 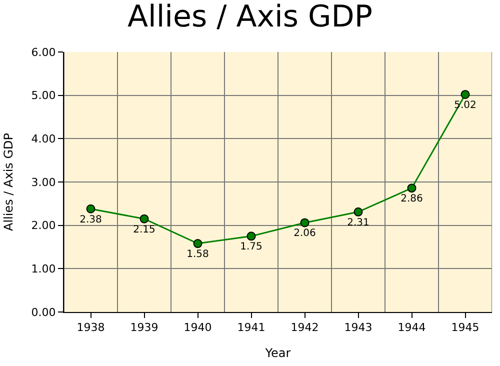 What do you see at coordinates (277, 353) in the screenshot?
I see `x-axis-title: Year` at bounding box center [277, 353].